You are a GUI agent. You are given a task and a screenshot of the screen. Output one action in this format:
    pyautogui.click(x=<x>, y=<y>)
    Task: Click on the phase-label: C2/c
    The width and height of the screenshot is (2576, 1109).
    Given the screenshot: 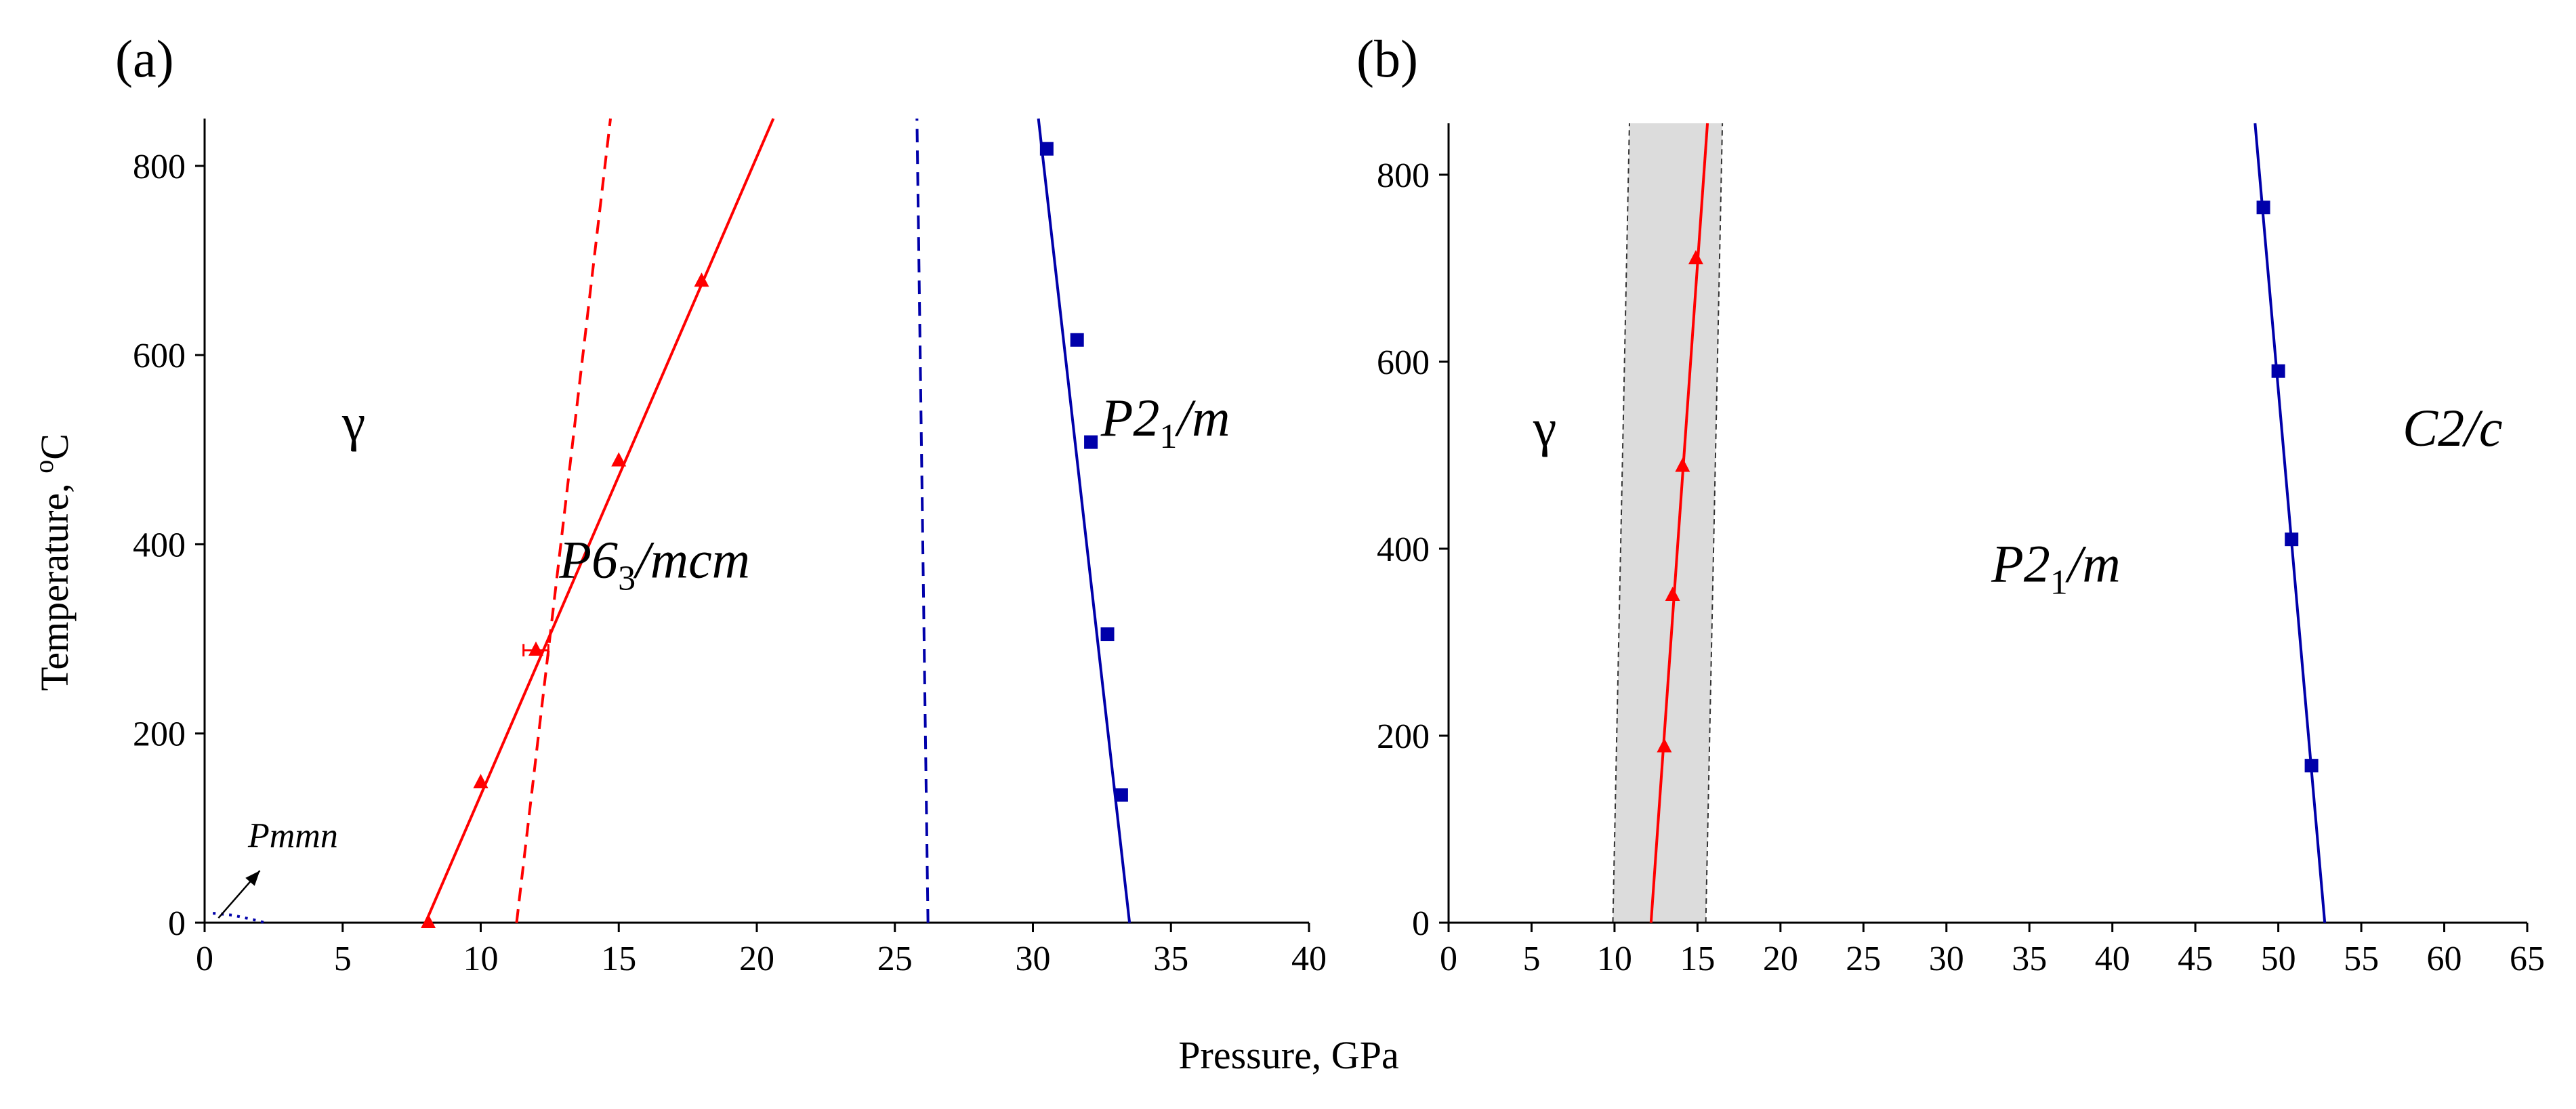 What is the action you would take?
    pyautogui.click(x=2452, y=427)
    